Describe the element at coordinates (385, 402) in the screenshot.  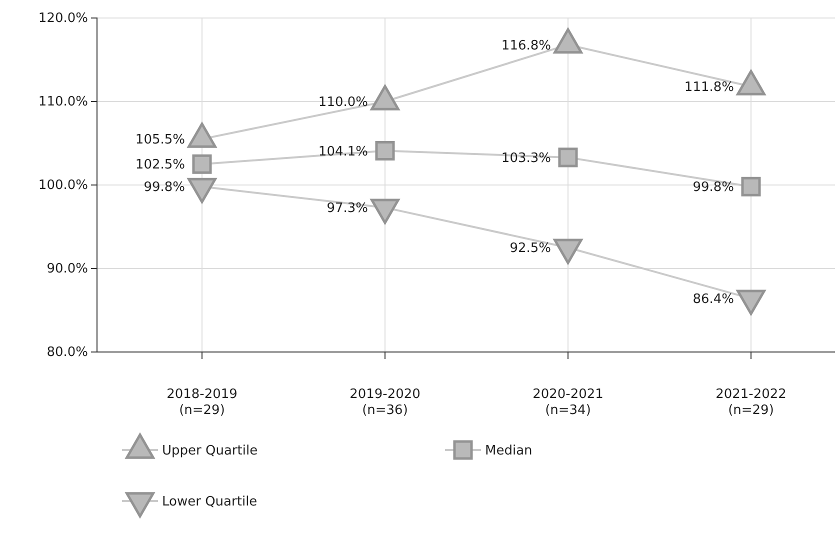
I see `x-tick-label: 2019-2020 (n=36)` at that location.